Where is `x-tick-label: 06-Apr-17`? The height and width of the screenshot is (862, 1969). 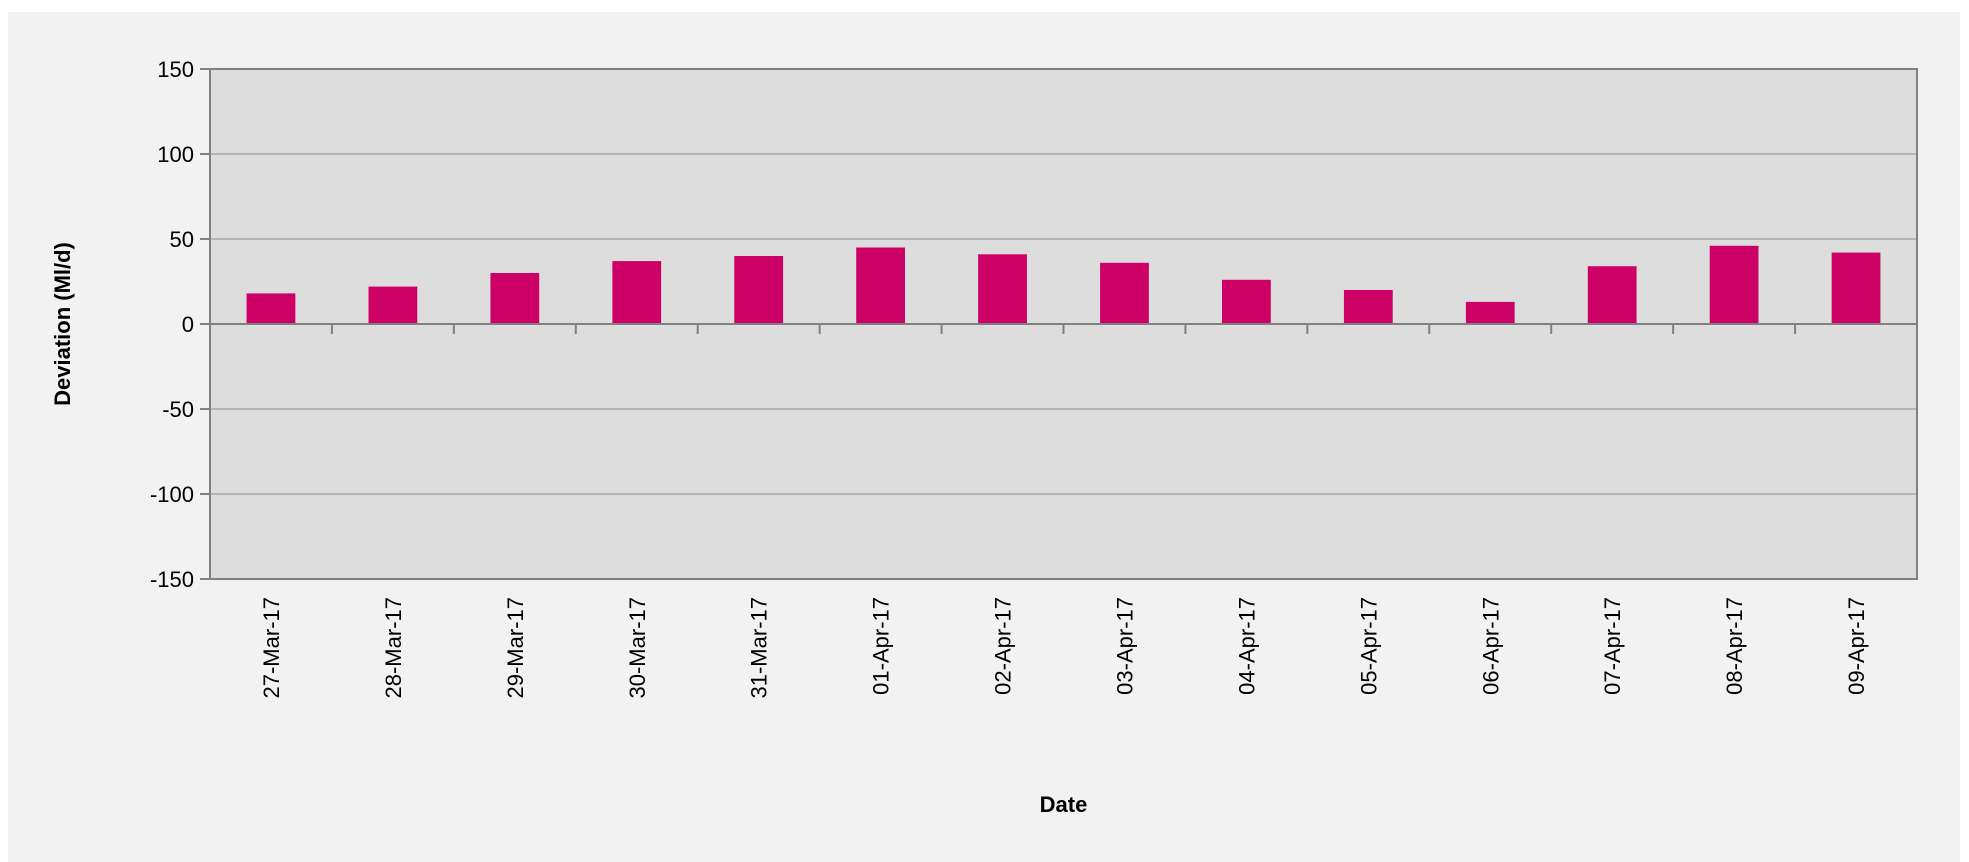 x-tick-label: 06-Apr-17 is located at coordinates (1490, 646).